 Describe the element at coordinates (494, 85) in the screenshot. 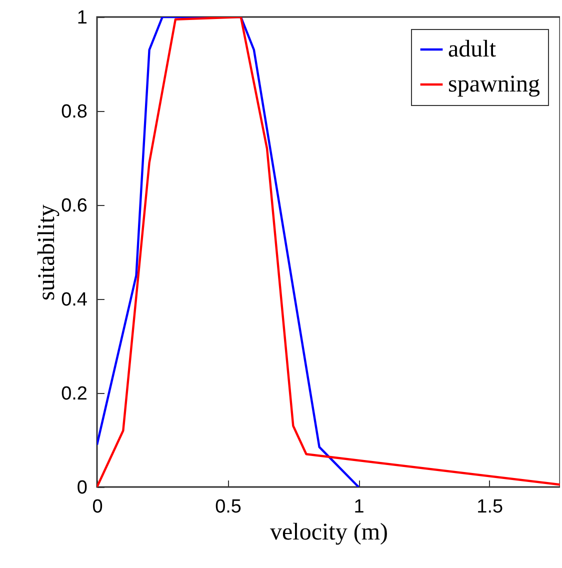

I see `legend-label: spawning` at that location.